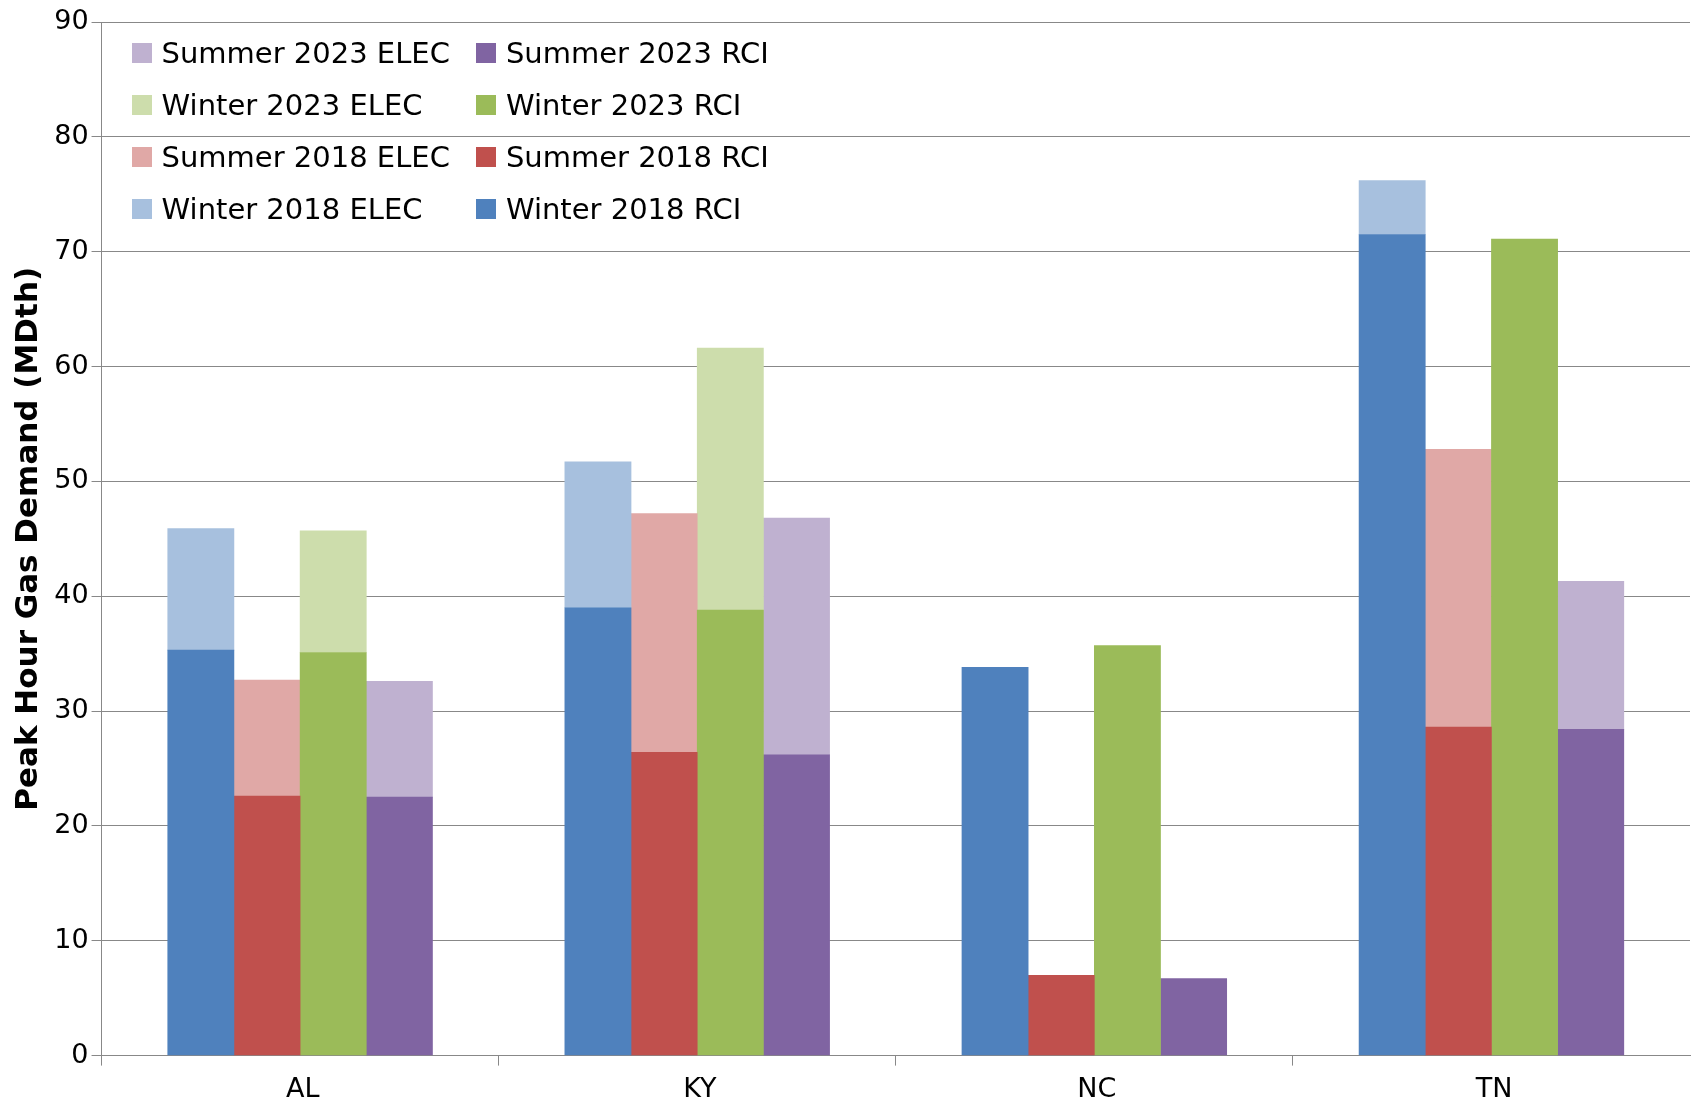  What do you see at coordinates (1097, 1087) in the screenshot?
I see `x-tick-label: NC` at bounding box center [1097, 1087].